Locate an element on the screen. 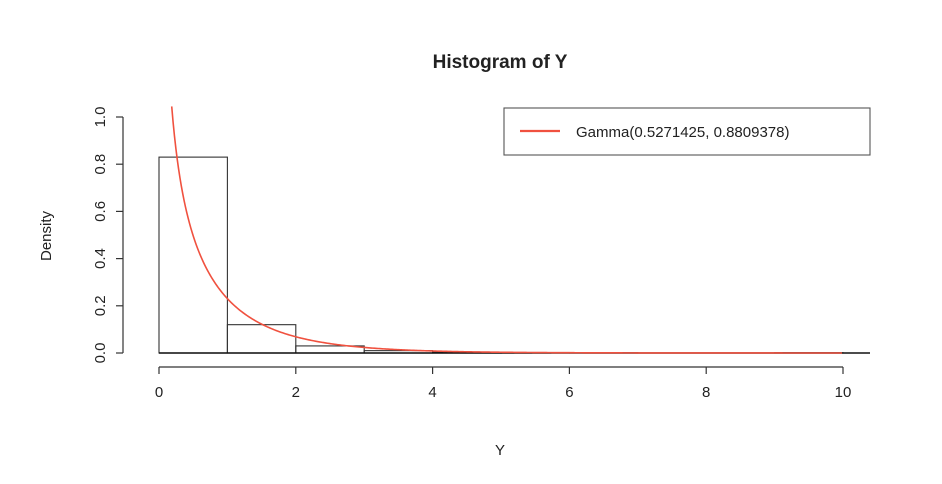 This screenshot has width=942, height=484. x-tick-label-5: 10 is located at coordinates (843, 392).